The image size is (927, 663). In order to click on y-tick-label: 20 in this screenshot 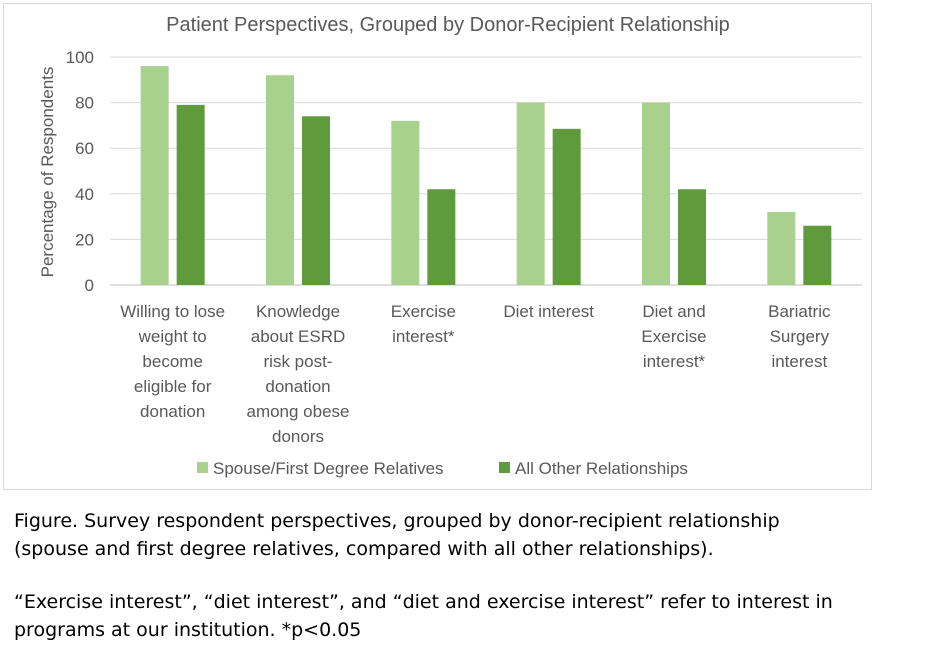, I will do `click(84, 239)`.